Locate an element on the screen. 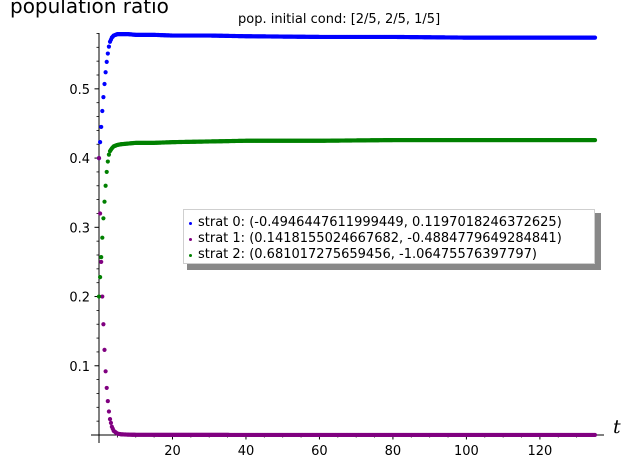  y-tick-label: 0.2 is located at coordinates (79, 298).